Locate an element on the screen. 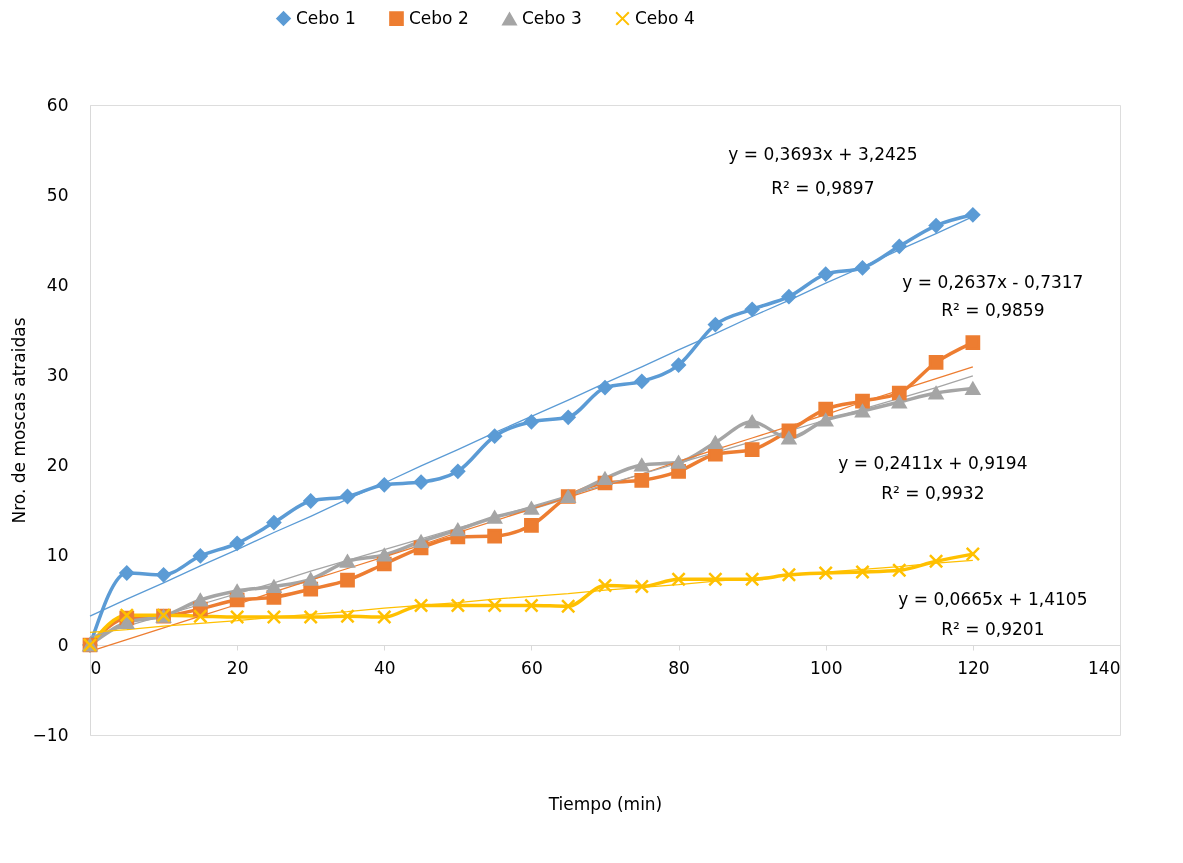  annotation: y = 0,2411x + 0,9194 is located at coordinates (933, 462).